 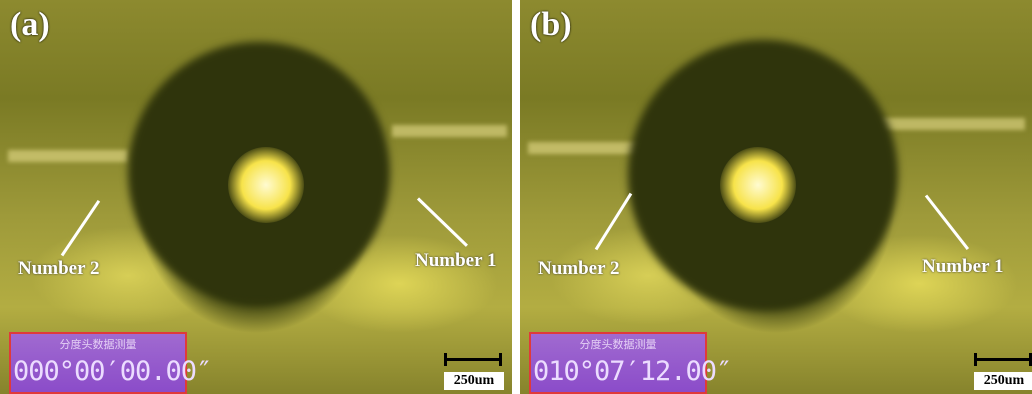 I want to click on readout-value: 000°00′00.00″, so click(x=112, y=371).